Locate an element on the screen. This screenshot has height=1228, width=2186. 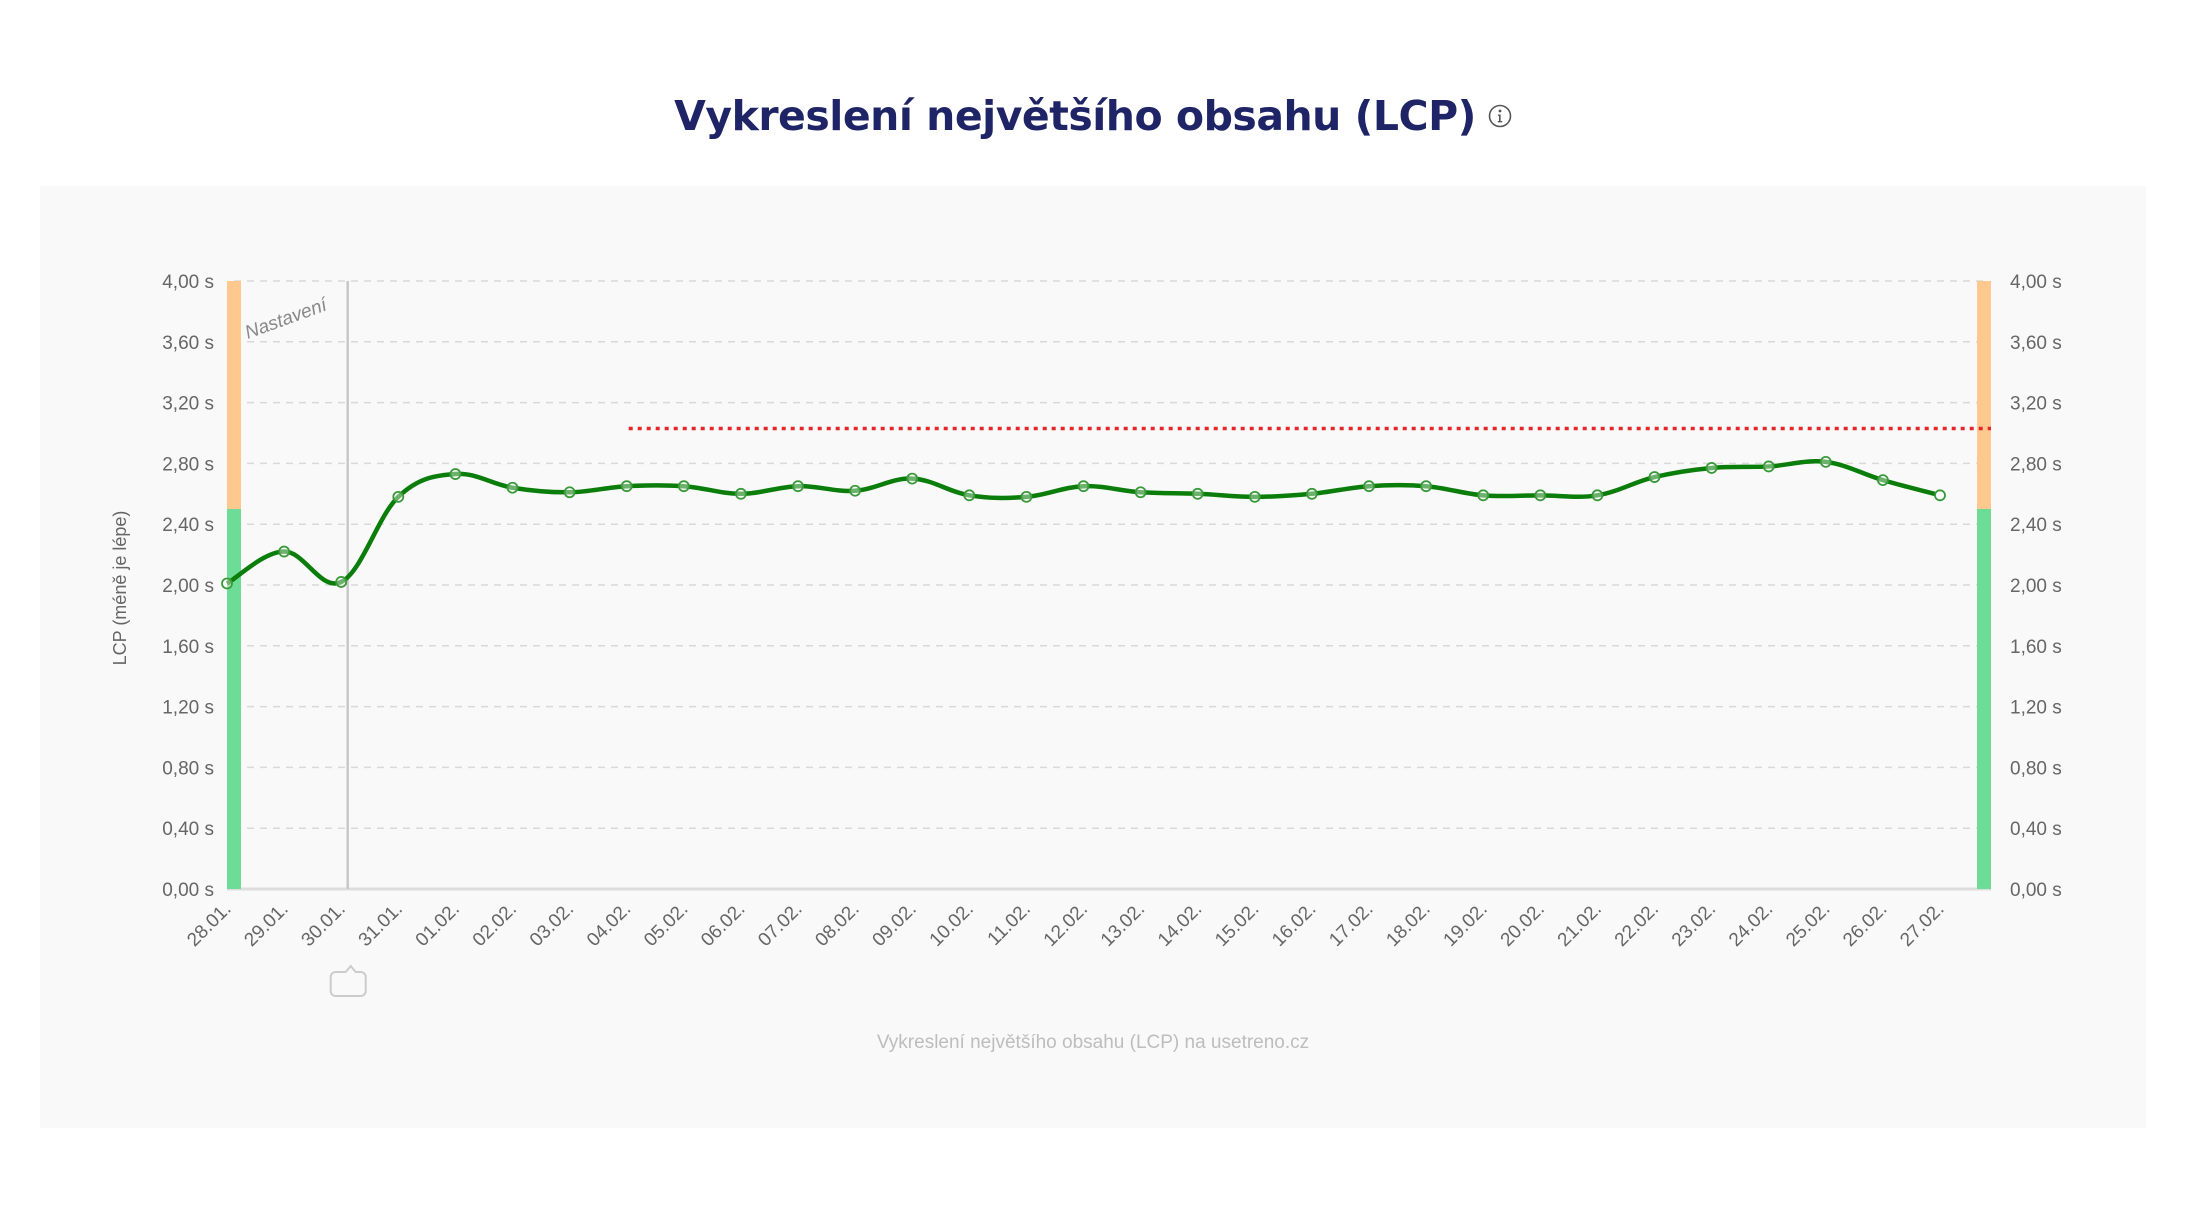
x-tick-label: 10.02. is located at coordinates (952, 925).